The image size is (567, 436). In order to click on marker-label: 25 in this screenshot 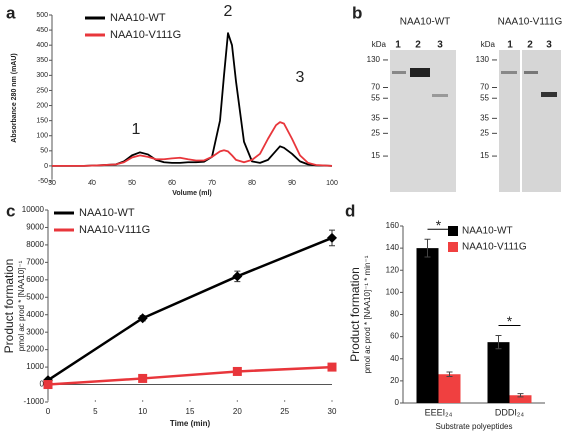, I will do `click(375, 132)`.